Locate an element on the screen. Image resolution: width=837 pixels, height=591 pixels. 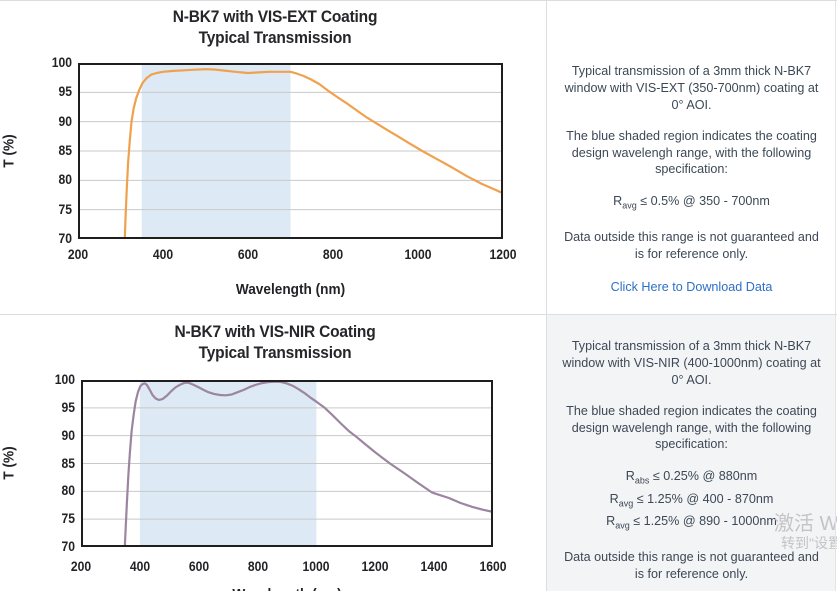
chart-title-line1: N-BK7 with VIS-NIR Coating is located at coordinates (275, 332).